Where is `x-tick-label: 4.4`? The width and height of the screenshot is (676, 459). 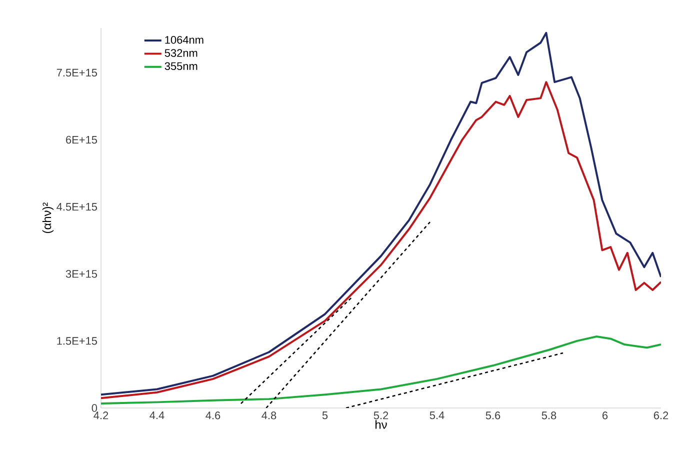
x-tick-label: 4.4 is located at coordinates (157, 416).